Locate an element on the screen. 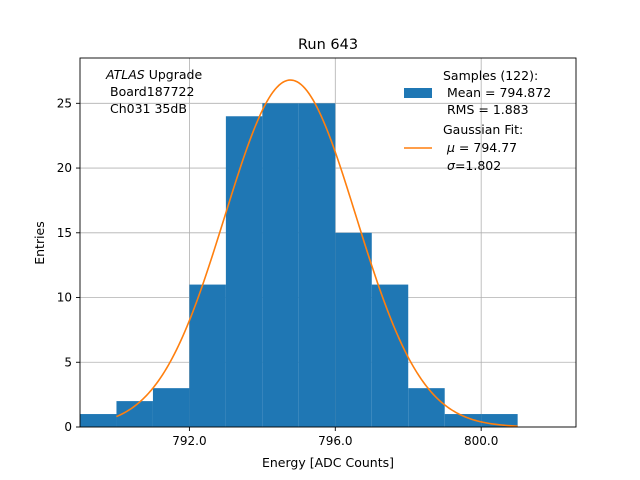 The image size is (640, 480). annotation-line-1: ATLAS Upgrade is located at coordinates (153, 74).